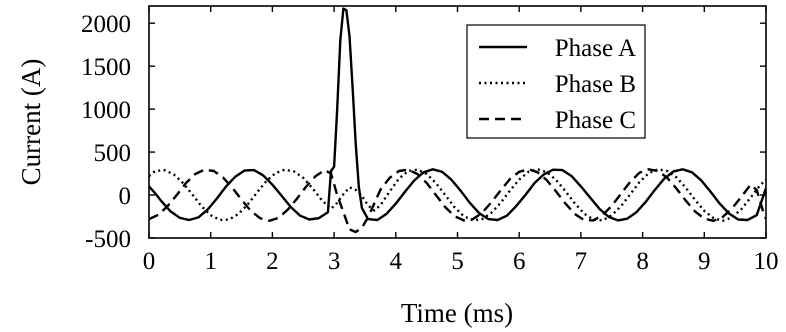 The height and width of the screenshot is (332, 786). Describe the element at coordinates (106, 110) in the screenshot. I see `y-tick-label: 1000` at that location.